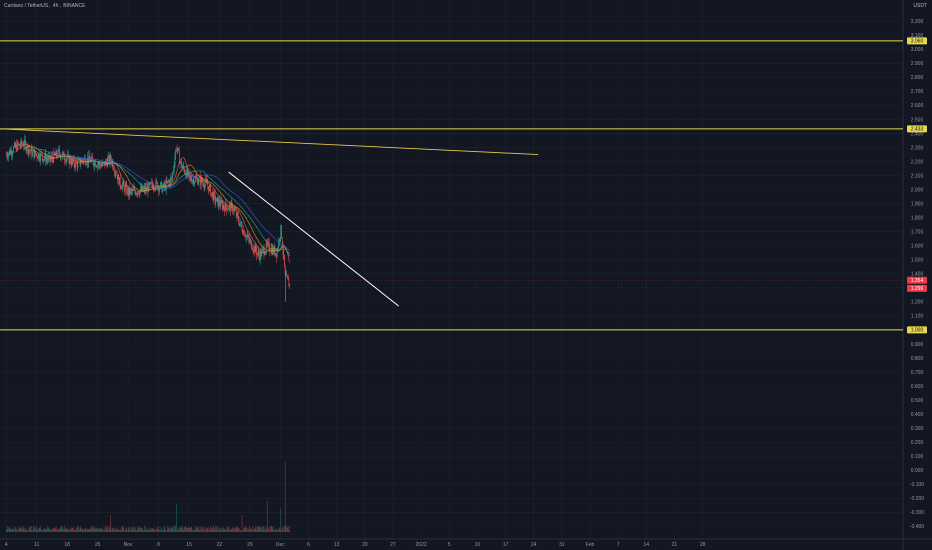  Describe the element at coordinates (917, 527) in the screenshot. I see `price-tick-label: -0.400` at that location.